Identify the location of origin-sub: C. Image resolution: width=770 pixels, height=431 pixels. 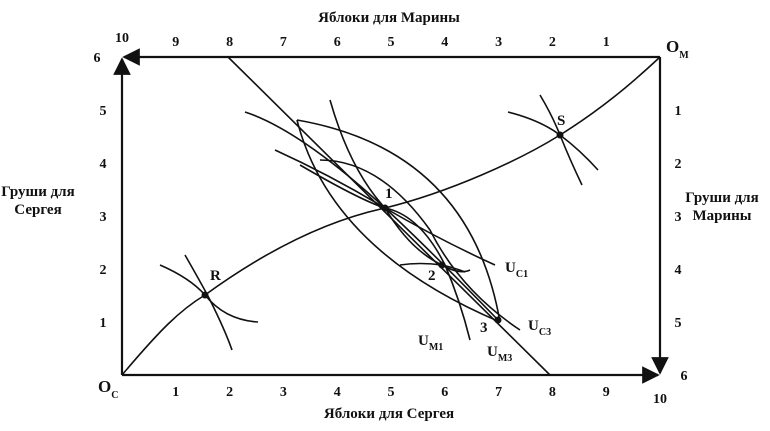
(114, 395).